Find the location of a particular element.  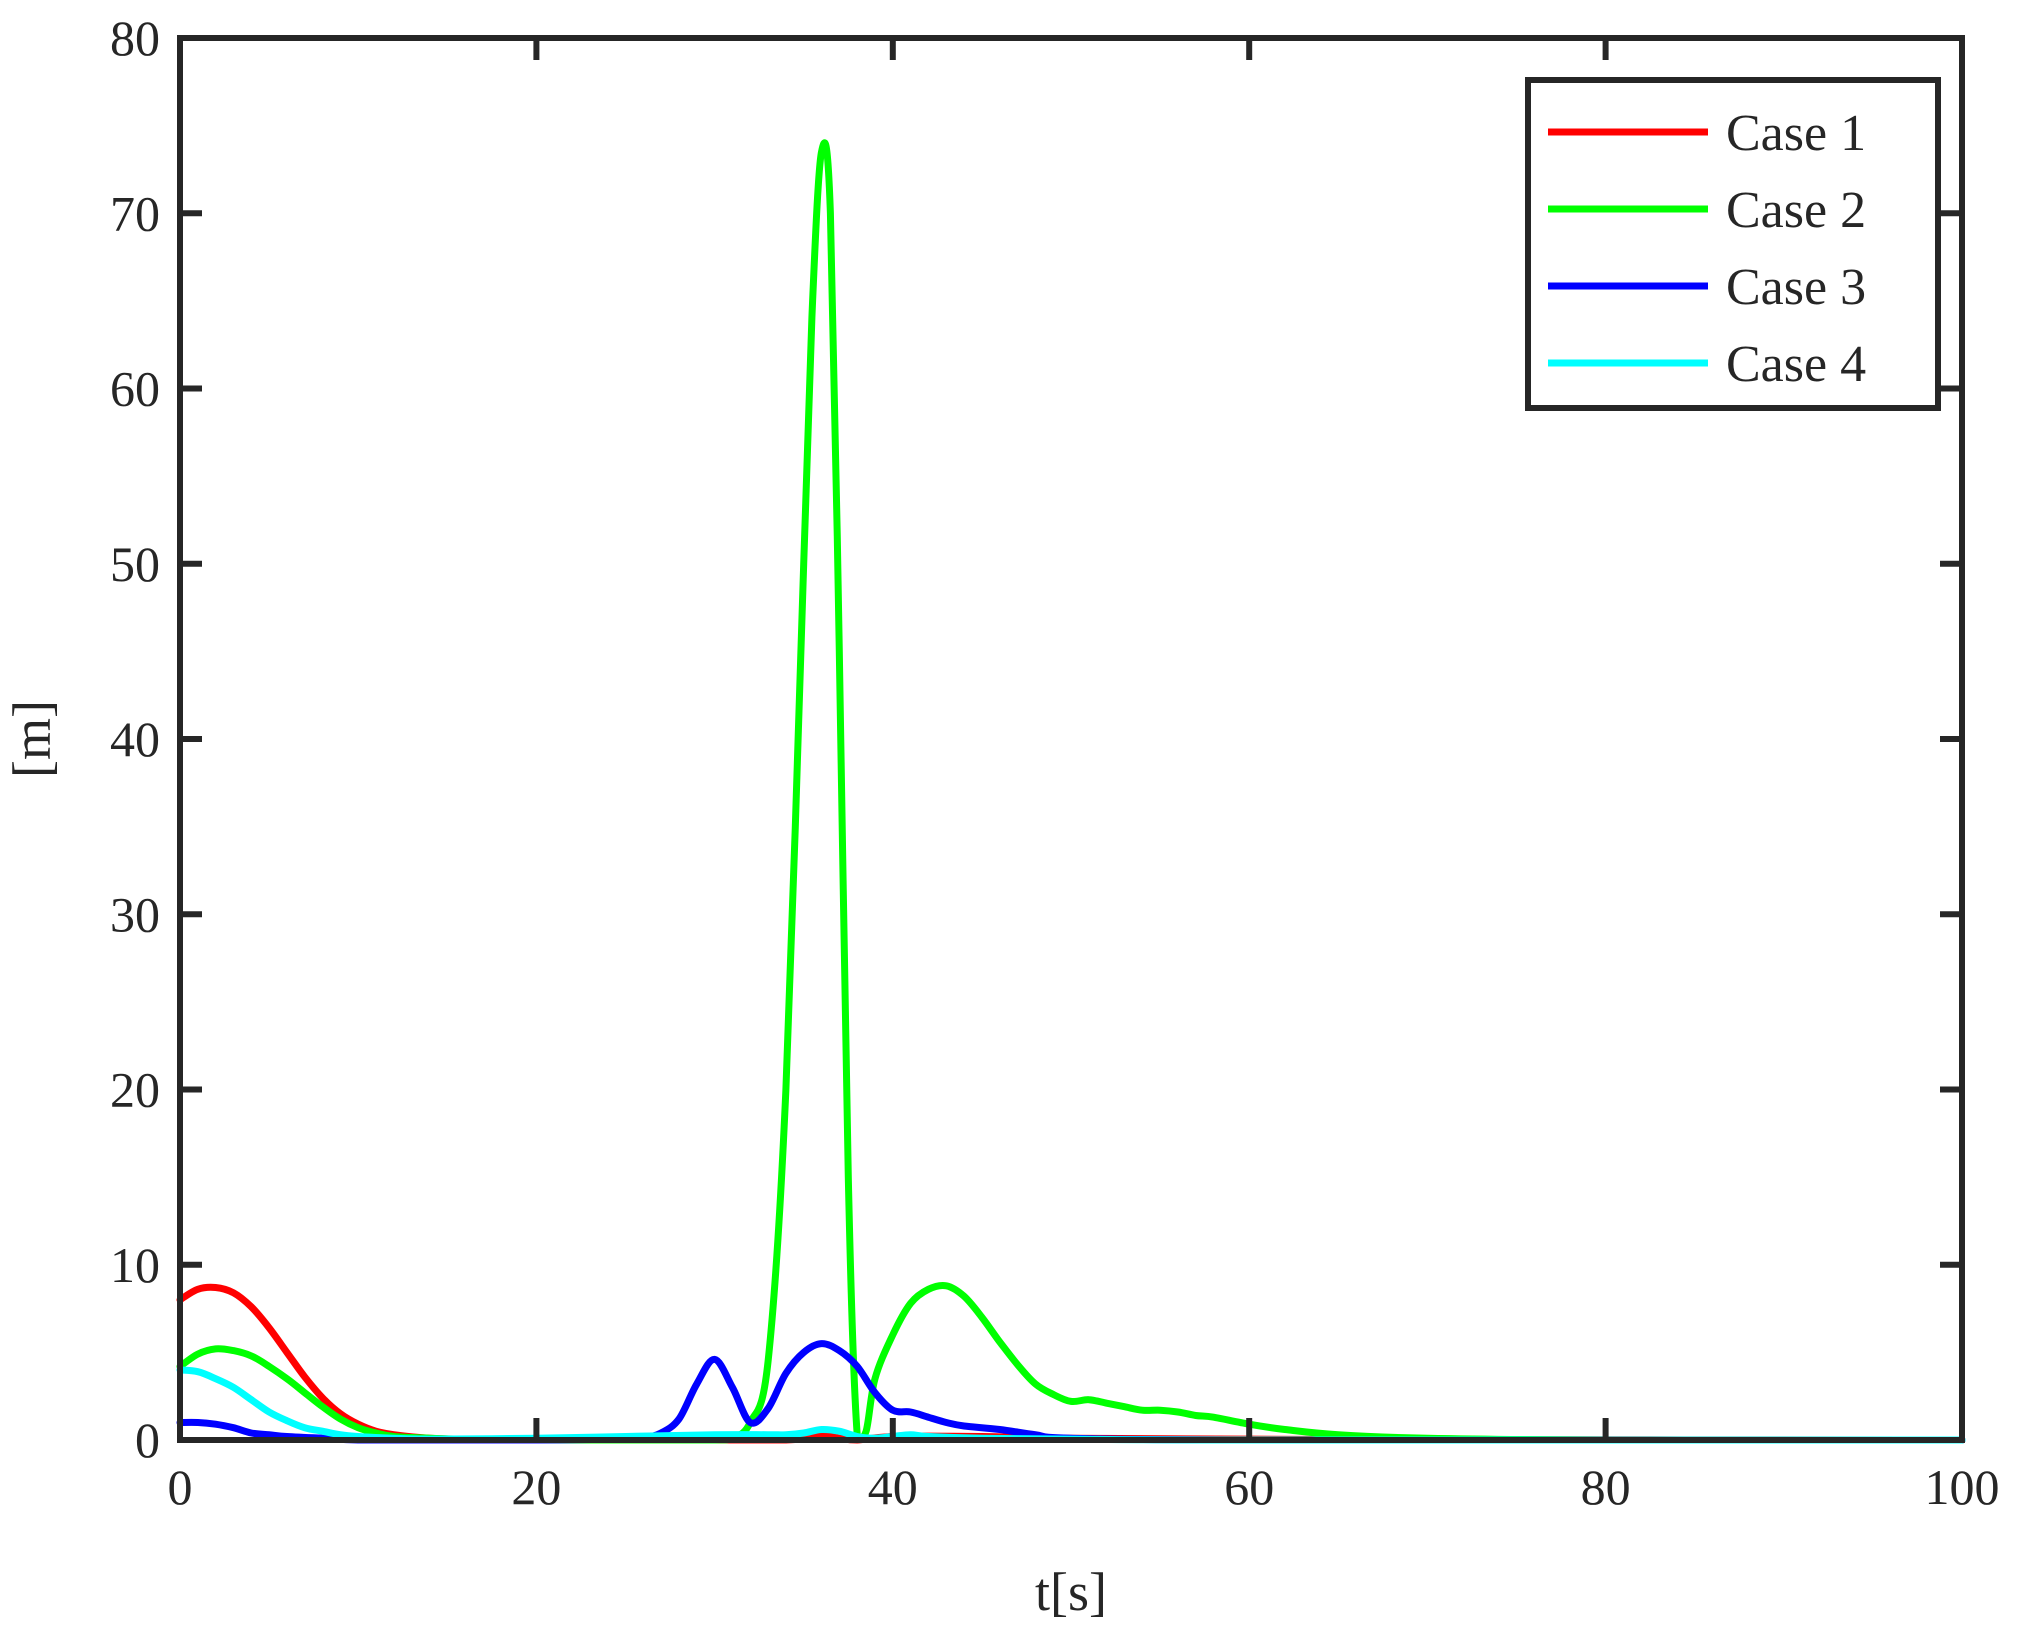

x-tick-label-1: 20 is located at coordinates (536, 1487).